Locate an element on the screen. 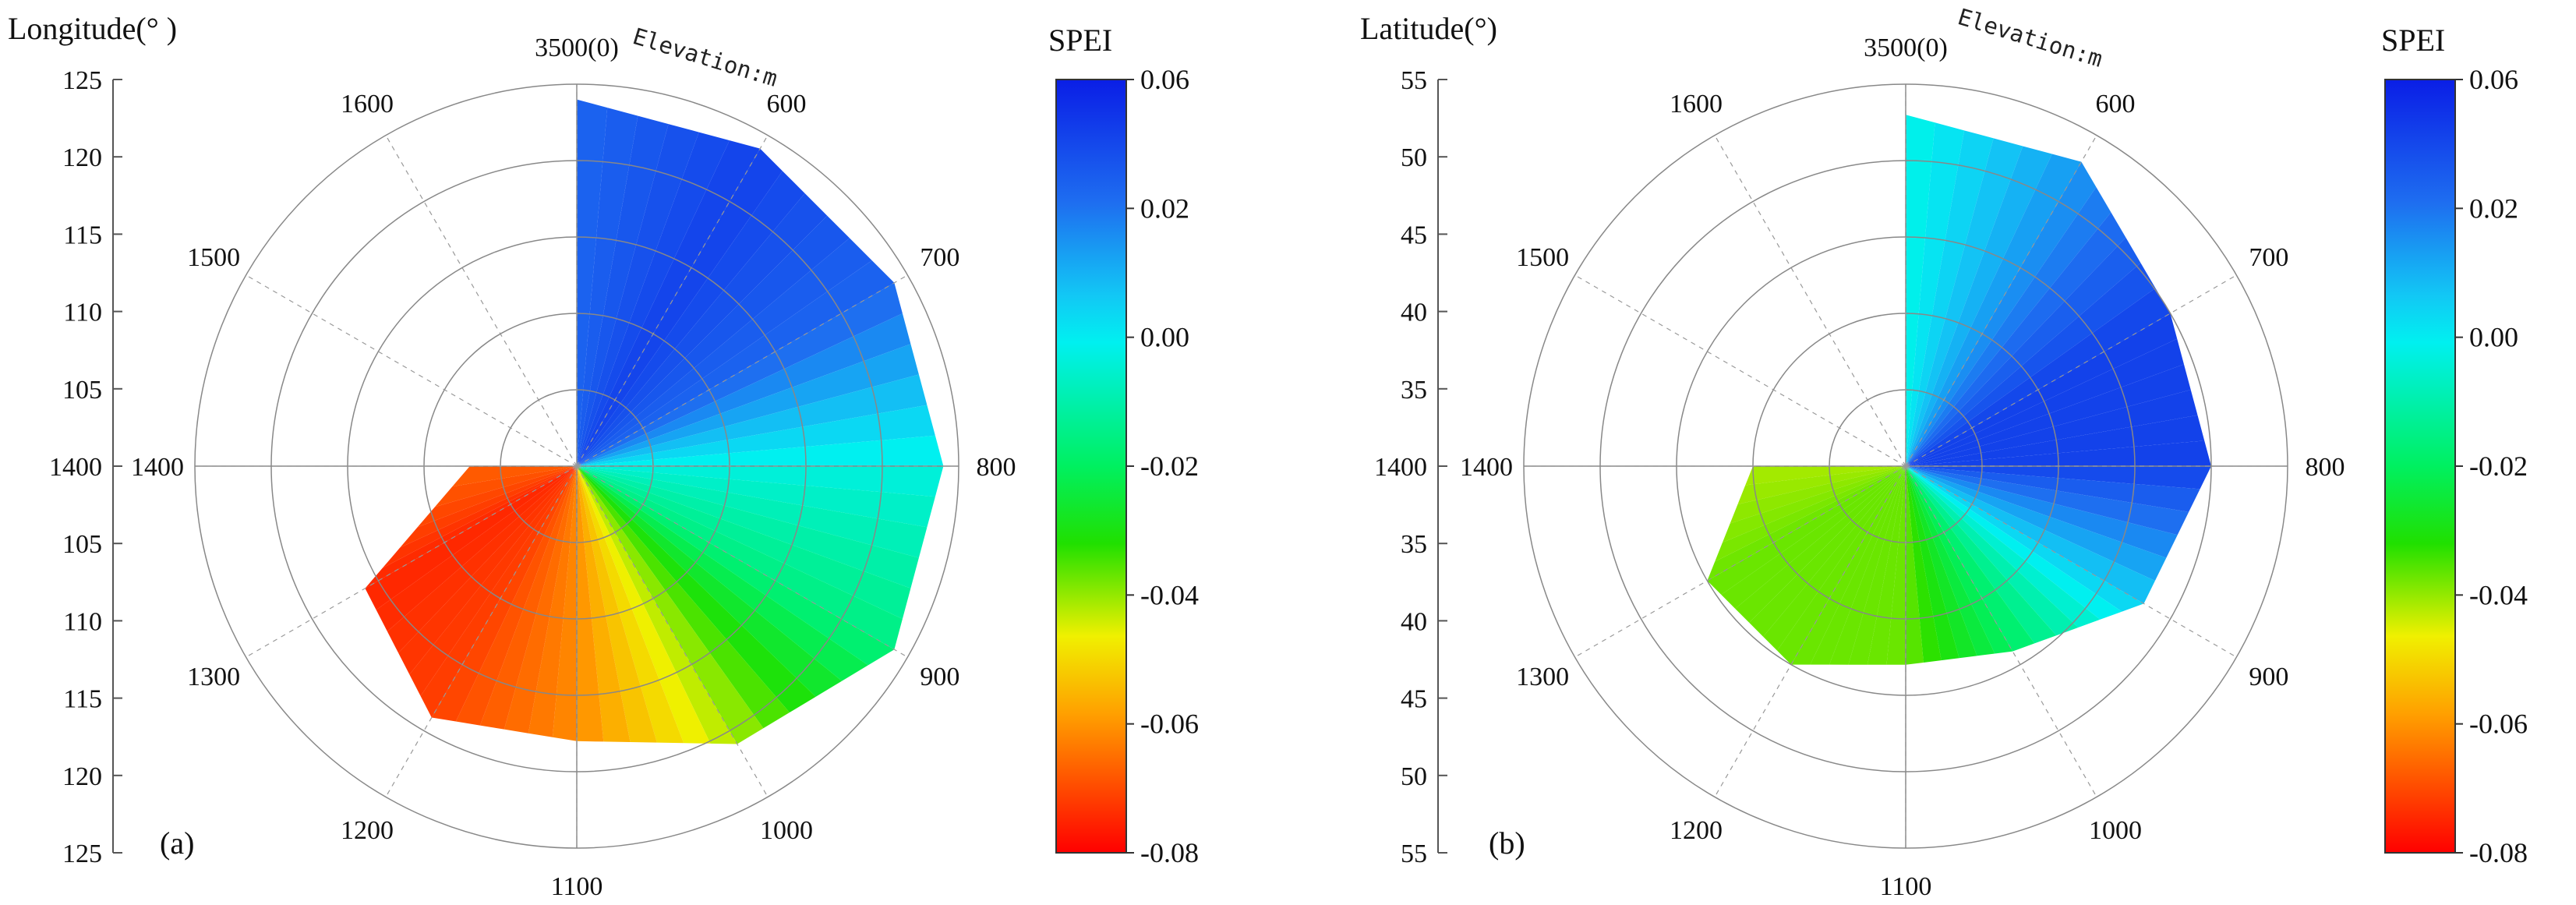 The width and height of the screenshot is (2576, 905). panel-b-angular-label: 3500(0) is located at coordinates (1906, 48).